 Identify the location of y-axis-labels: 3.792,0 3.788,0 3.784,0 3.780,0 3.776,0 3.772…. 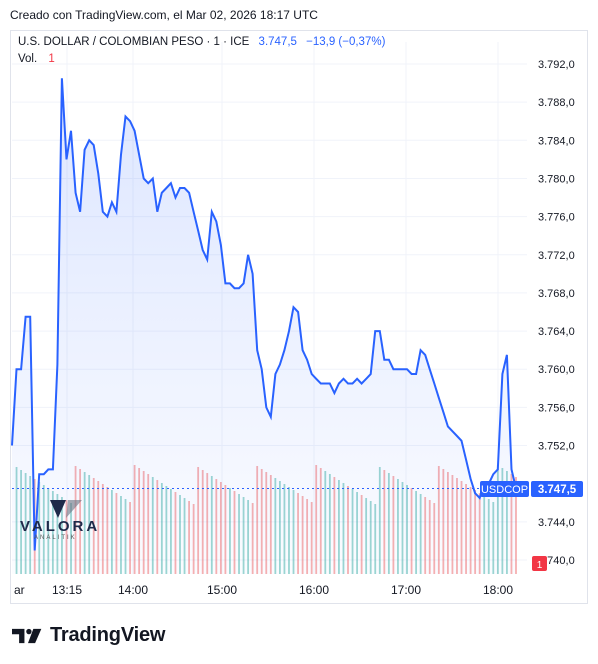
(556, 313).